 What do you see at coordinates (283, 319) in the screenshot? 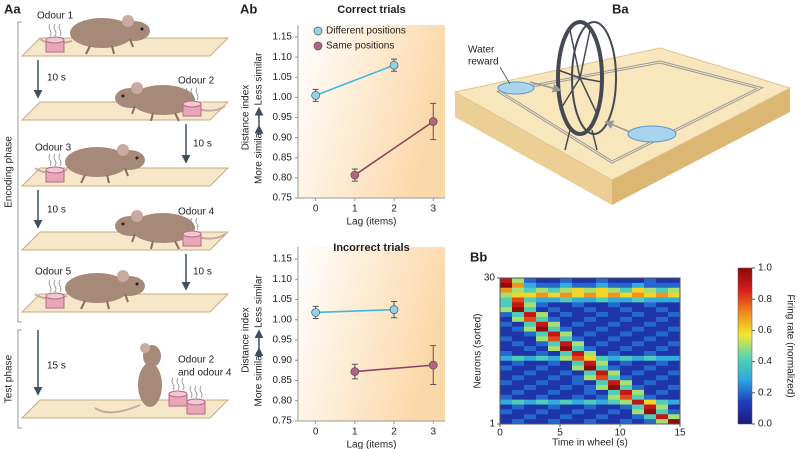
I see `y-tick-label: 1.00` at bounding box center [283, 319].